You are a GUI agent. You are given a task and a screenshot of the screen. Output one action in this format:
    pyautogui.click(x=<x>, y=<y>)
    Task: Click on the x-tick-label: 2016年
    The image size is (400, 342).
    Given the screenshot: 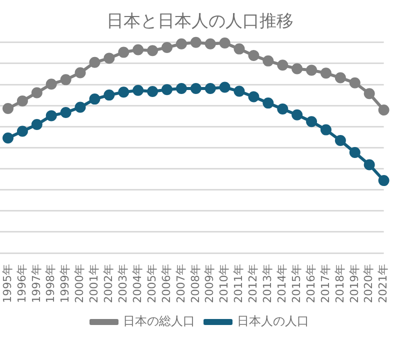 What is the action you would take?
    pyautogui.click(x=311, y=284)
    